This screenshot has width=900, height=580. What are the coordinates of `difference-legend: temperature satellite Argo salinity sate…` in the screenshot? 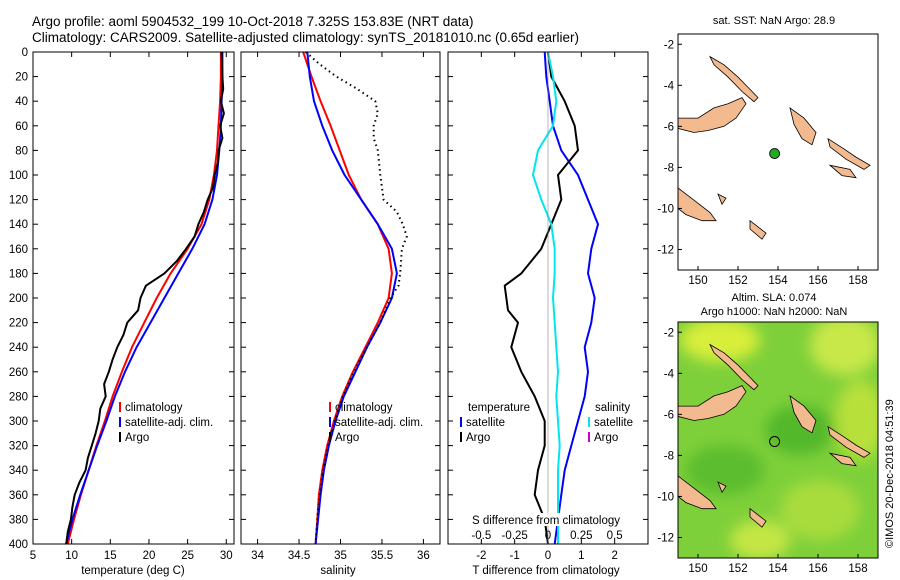 It's located at (546, 423).